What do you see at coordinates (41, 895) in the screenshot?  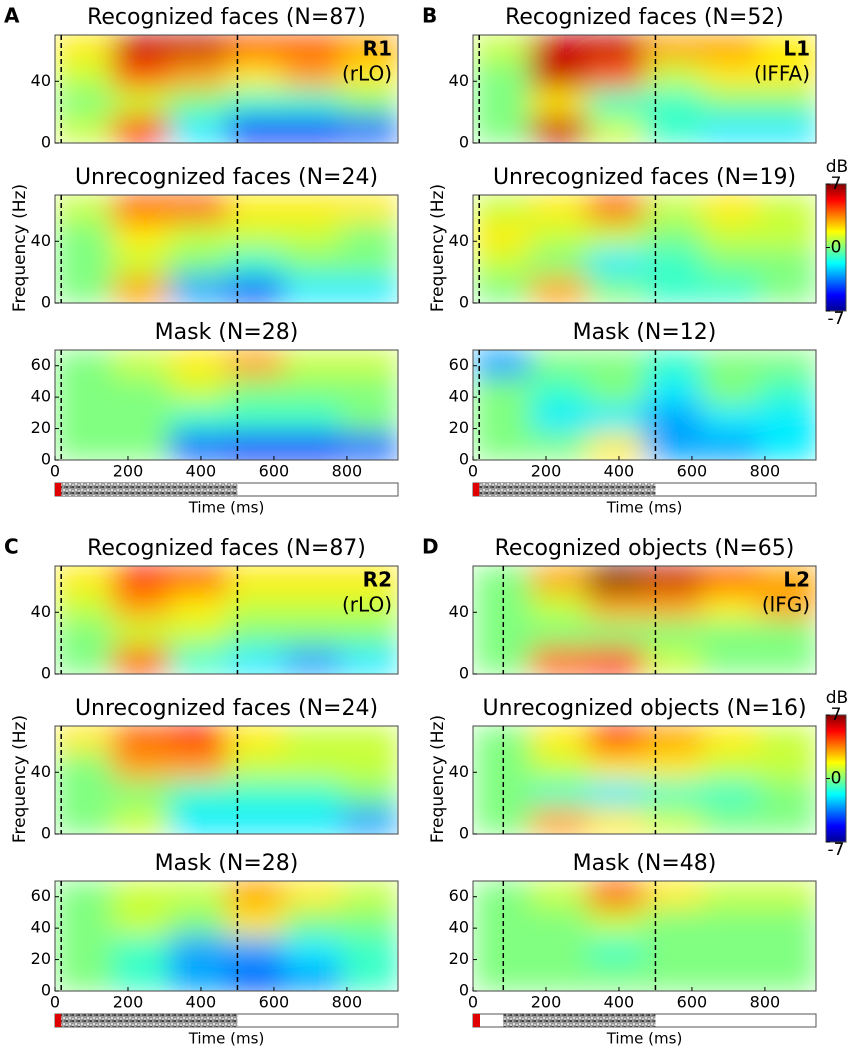 I see `y-tick-label: 60` at bounding box center [41, 895].